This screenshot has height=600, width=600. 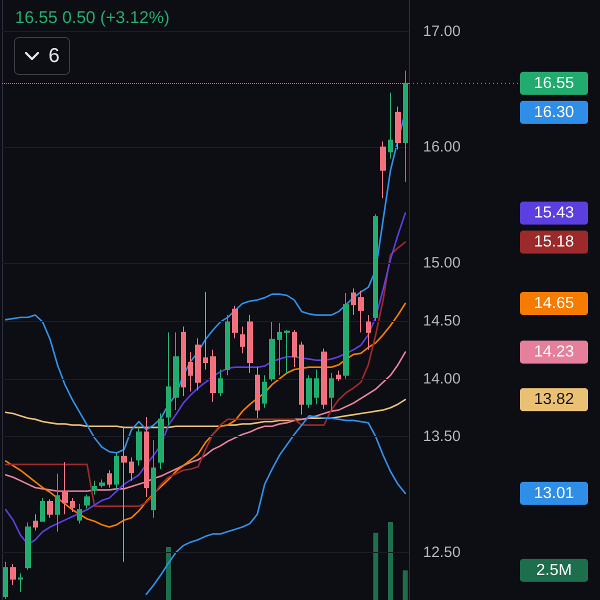 What do you see at coordinates (442, 379) in the screenshot?
I see `y-tick-label: 14.00` at bounding box center [442, 379].